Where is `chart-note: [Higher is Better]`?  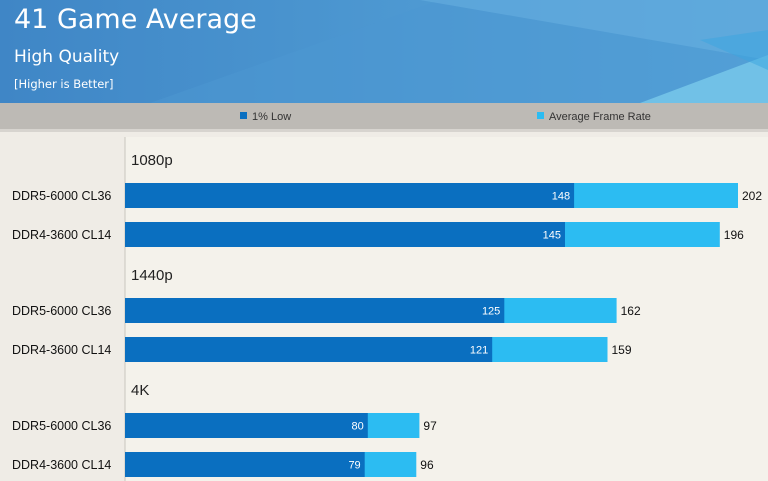 chart-note: [Higher is Better] is located at coordinates (64, 84).